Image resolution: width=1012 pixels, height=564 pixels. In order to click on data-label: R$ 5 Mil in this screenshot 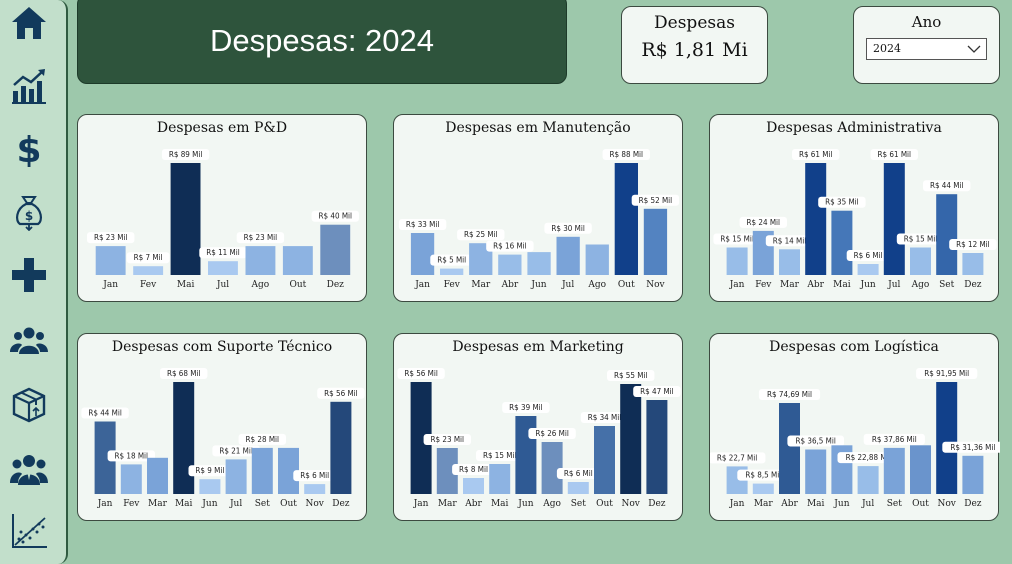, I will do `click(451, 260)`.